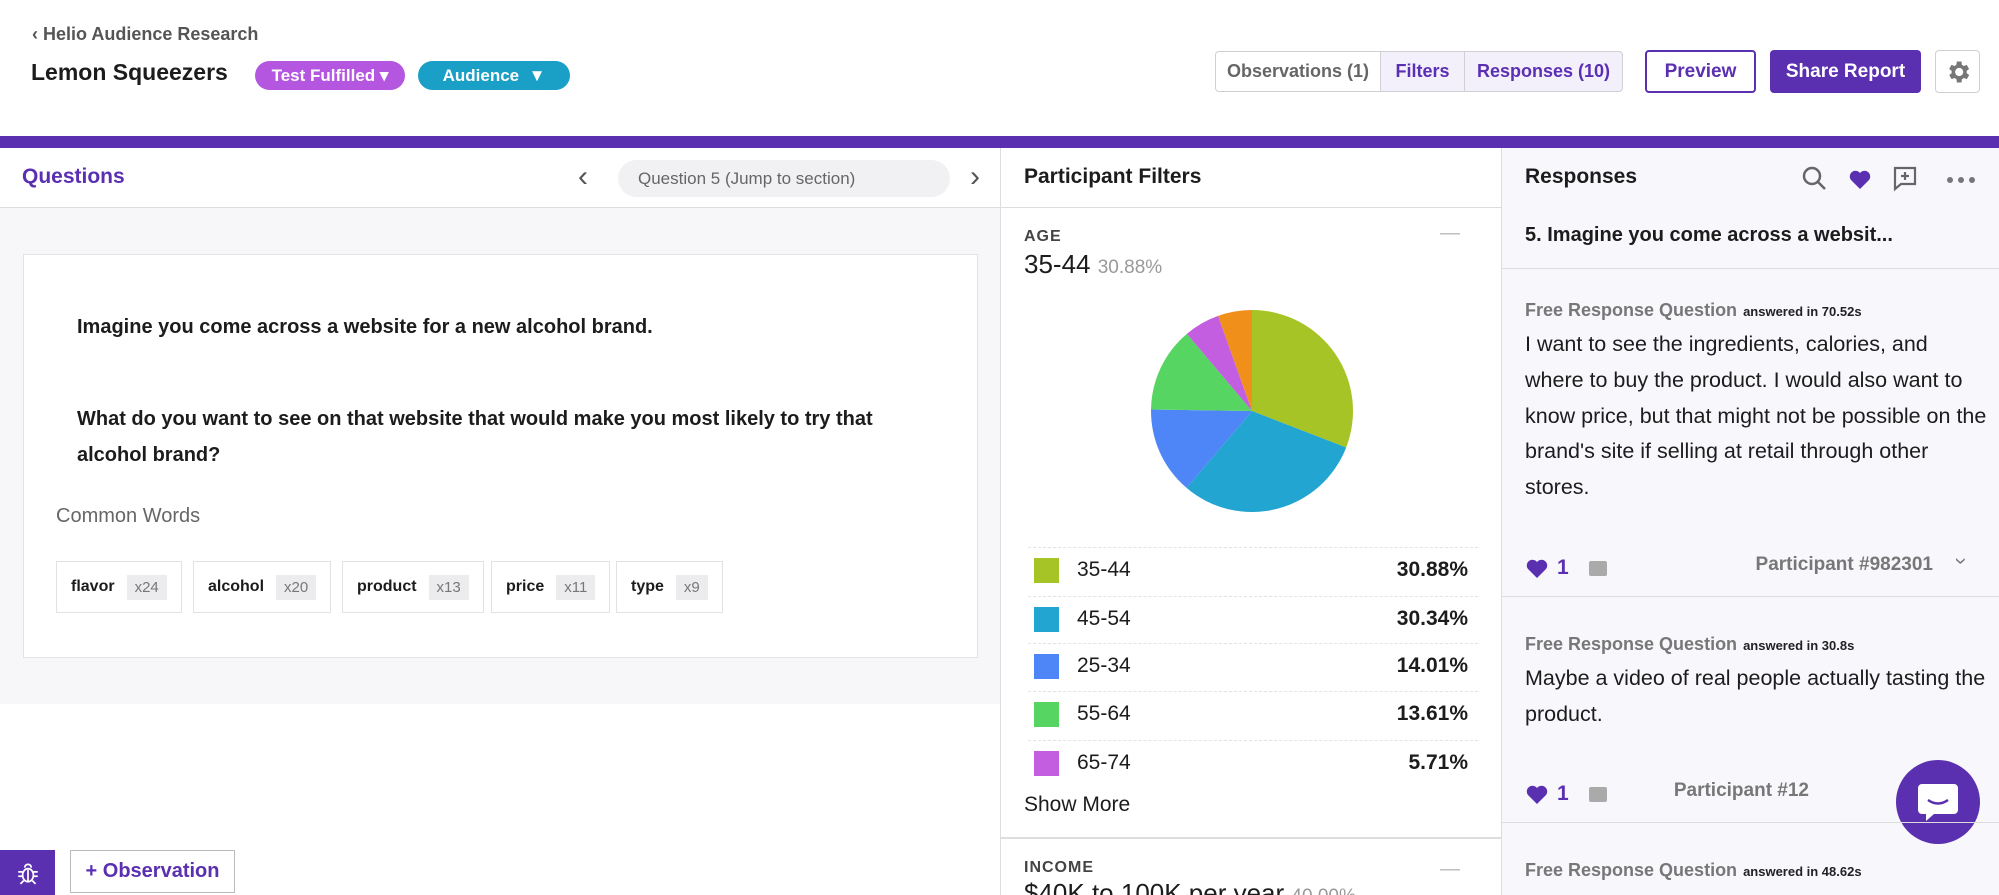 The width and height of the screenshot is (1999, 895). I want to click on breadcrumb: ‹ Helio Audience Research, so click(145, 34).